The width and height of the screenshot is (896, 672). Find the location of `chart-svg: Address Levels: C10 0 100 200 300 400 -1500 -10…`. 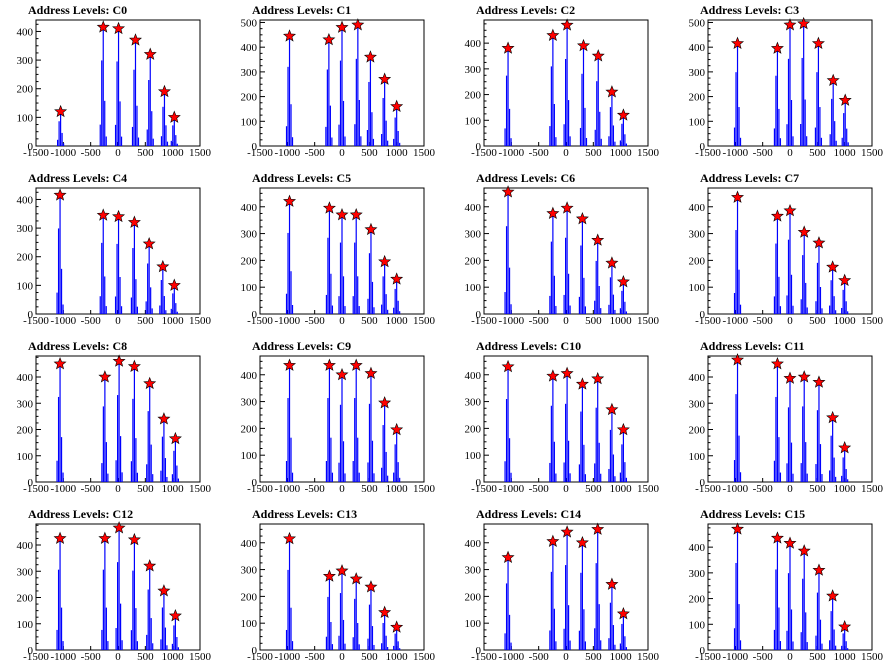

chart-svg: Address Levels: C10 0 100 200 300 400 -1500 -10… is located at coordinates (562, 417).